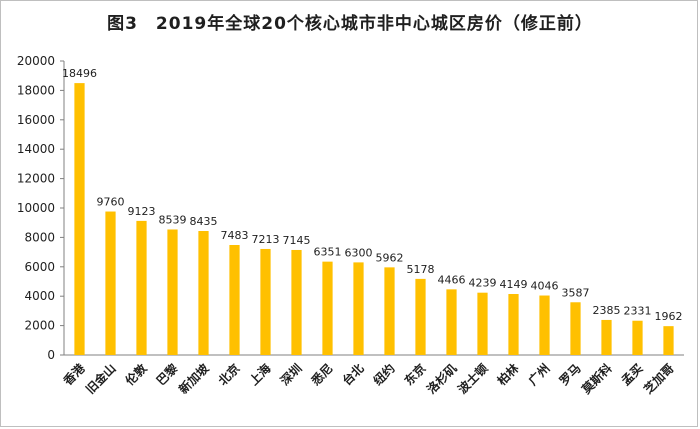 The height and width of the screenshot is (429, 700). What do you see at coordinates (384, 375) in the screenshot?
I see `category-label: 纽约` at bounding box center [384, 375].